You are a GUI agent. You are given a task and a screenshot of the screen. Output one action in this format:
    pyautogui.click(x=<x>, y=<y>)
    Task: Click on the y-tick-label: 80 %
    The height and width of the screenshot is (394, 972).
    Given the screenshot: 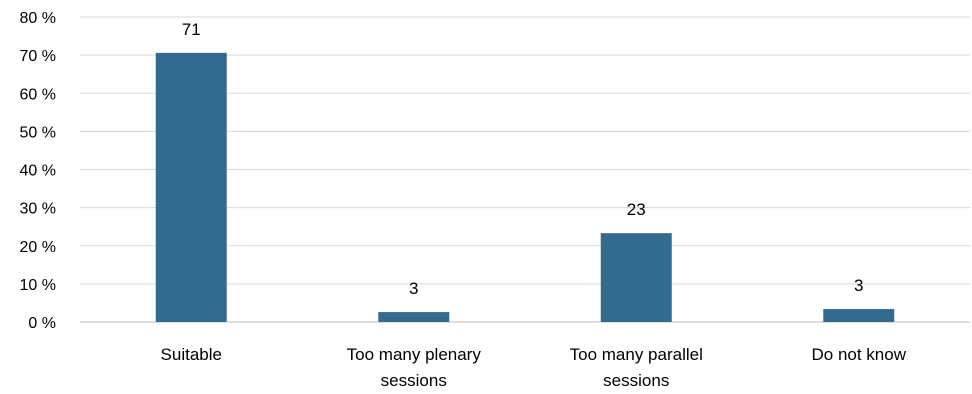 What is the action you would take?
    pyautogui.click(x=38, y=18)
    